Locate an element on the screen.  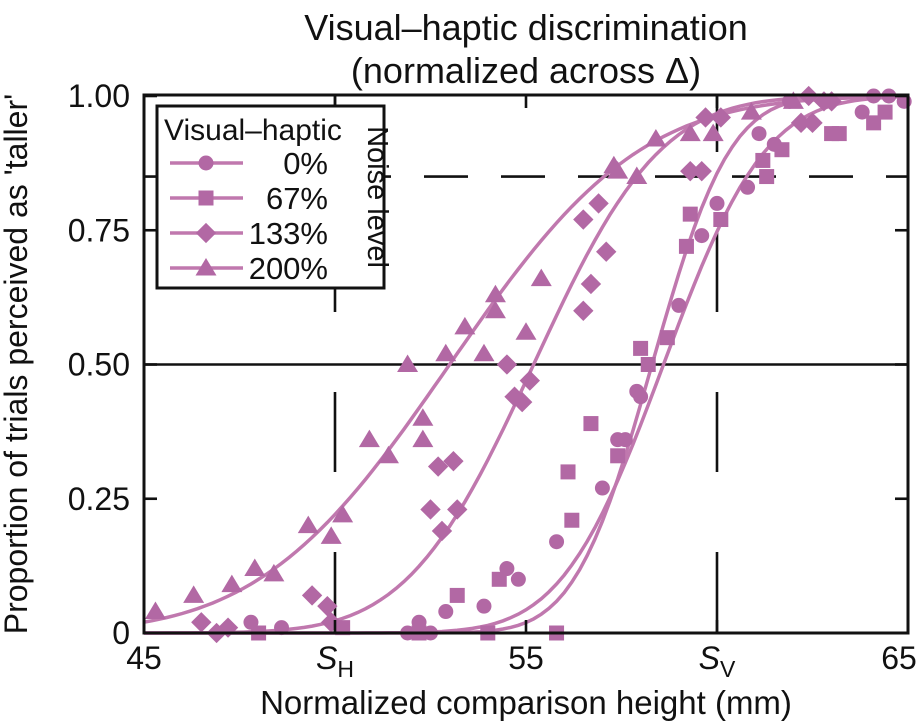
legend-label: 200% is located at coordinates (288, 268).